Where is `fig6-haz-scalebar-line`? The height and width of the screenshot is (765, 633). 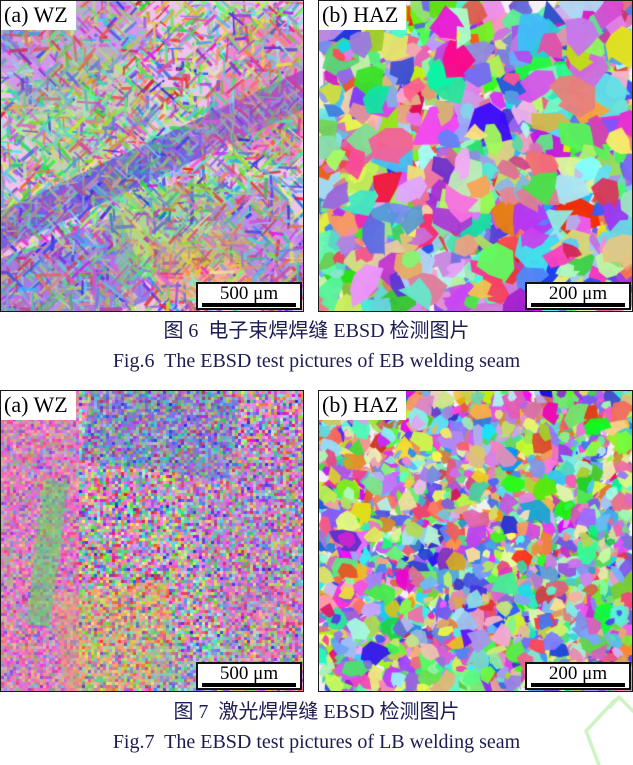 fig6-haz-scalebar-line is located at coordinates (578, 305).